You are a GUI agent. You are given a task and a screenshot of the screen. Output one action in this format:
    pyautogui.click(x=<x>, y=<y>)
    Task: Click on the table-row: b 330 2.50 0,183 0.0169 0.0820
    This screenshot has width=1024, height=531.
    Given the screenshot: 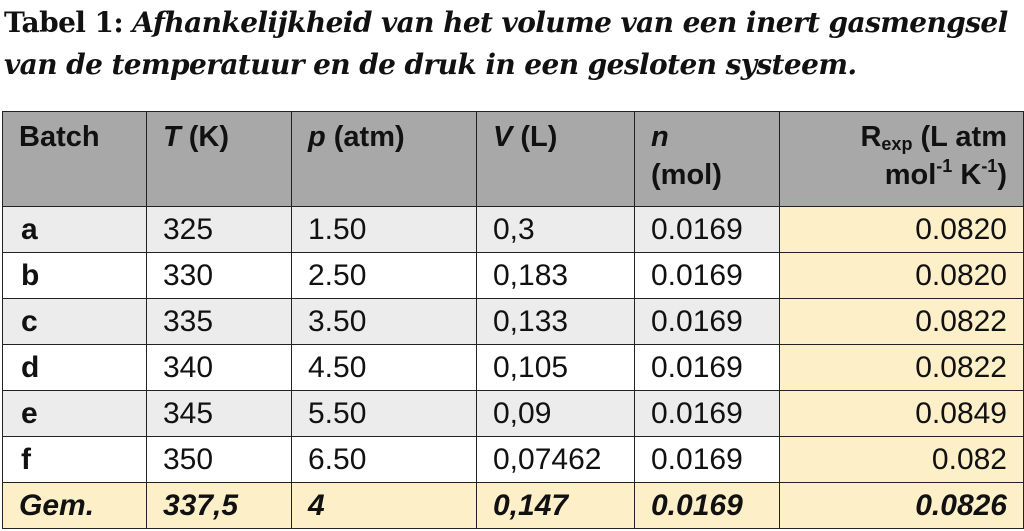 What is the action you would take?
    pyautogui.click(x=513, y=275)
    